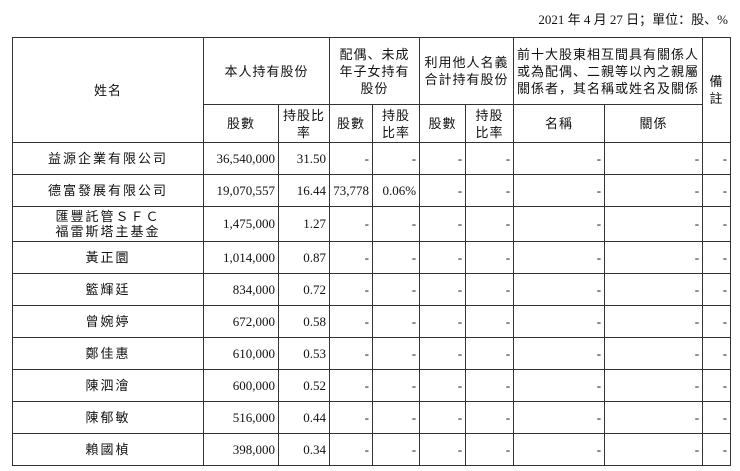 This screenshot has width=740, height=471. Describe the element at coordinates (304, 417) in the screenshot. I see `cell: 0.44` at that location.